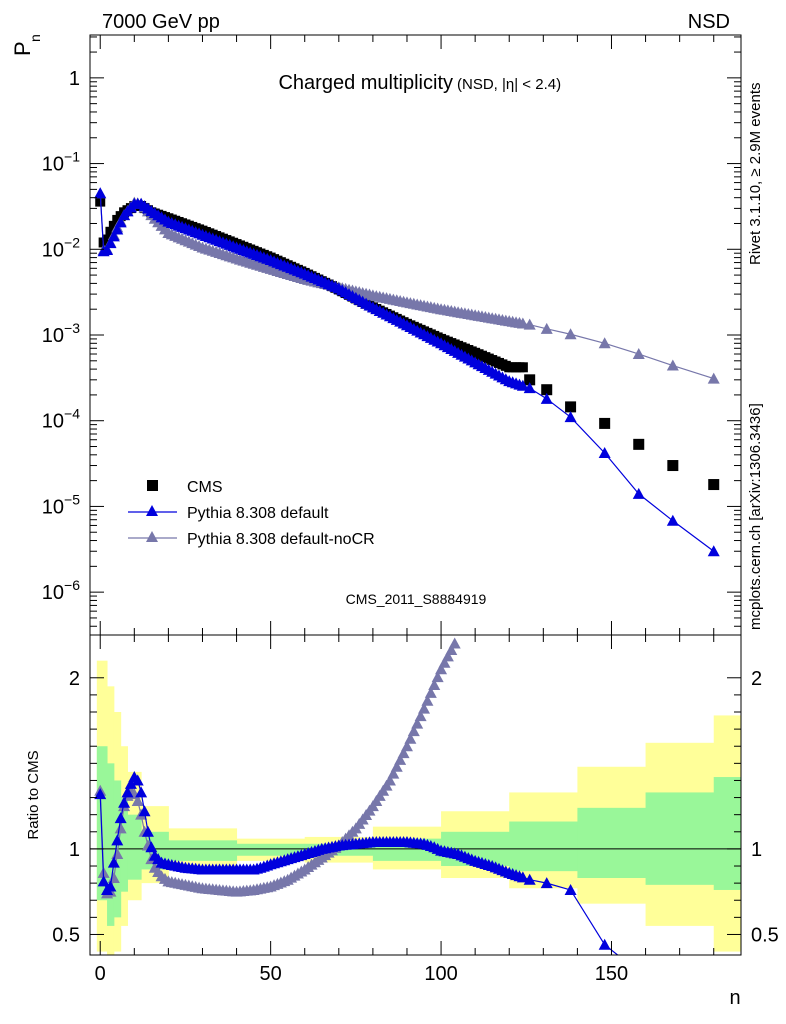 This screenshot has width=786, height=1024. Describe the element at coordinates (365, 83) in the screenshot. I see `title-main: Charged multiplicity` at that location.